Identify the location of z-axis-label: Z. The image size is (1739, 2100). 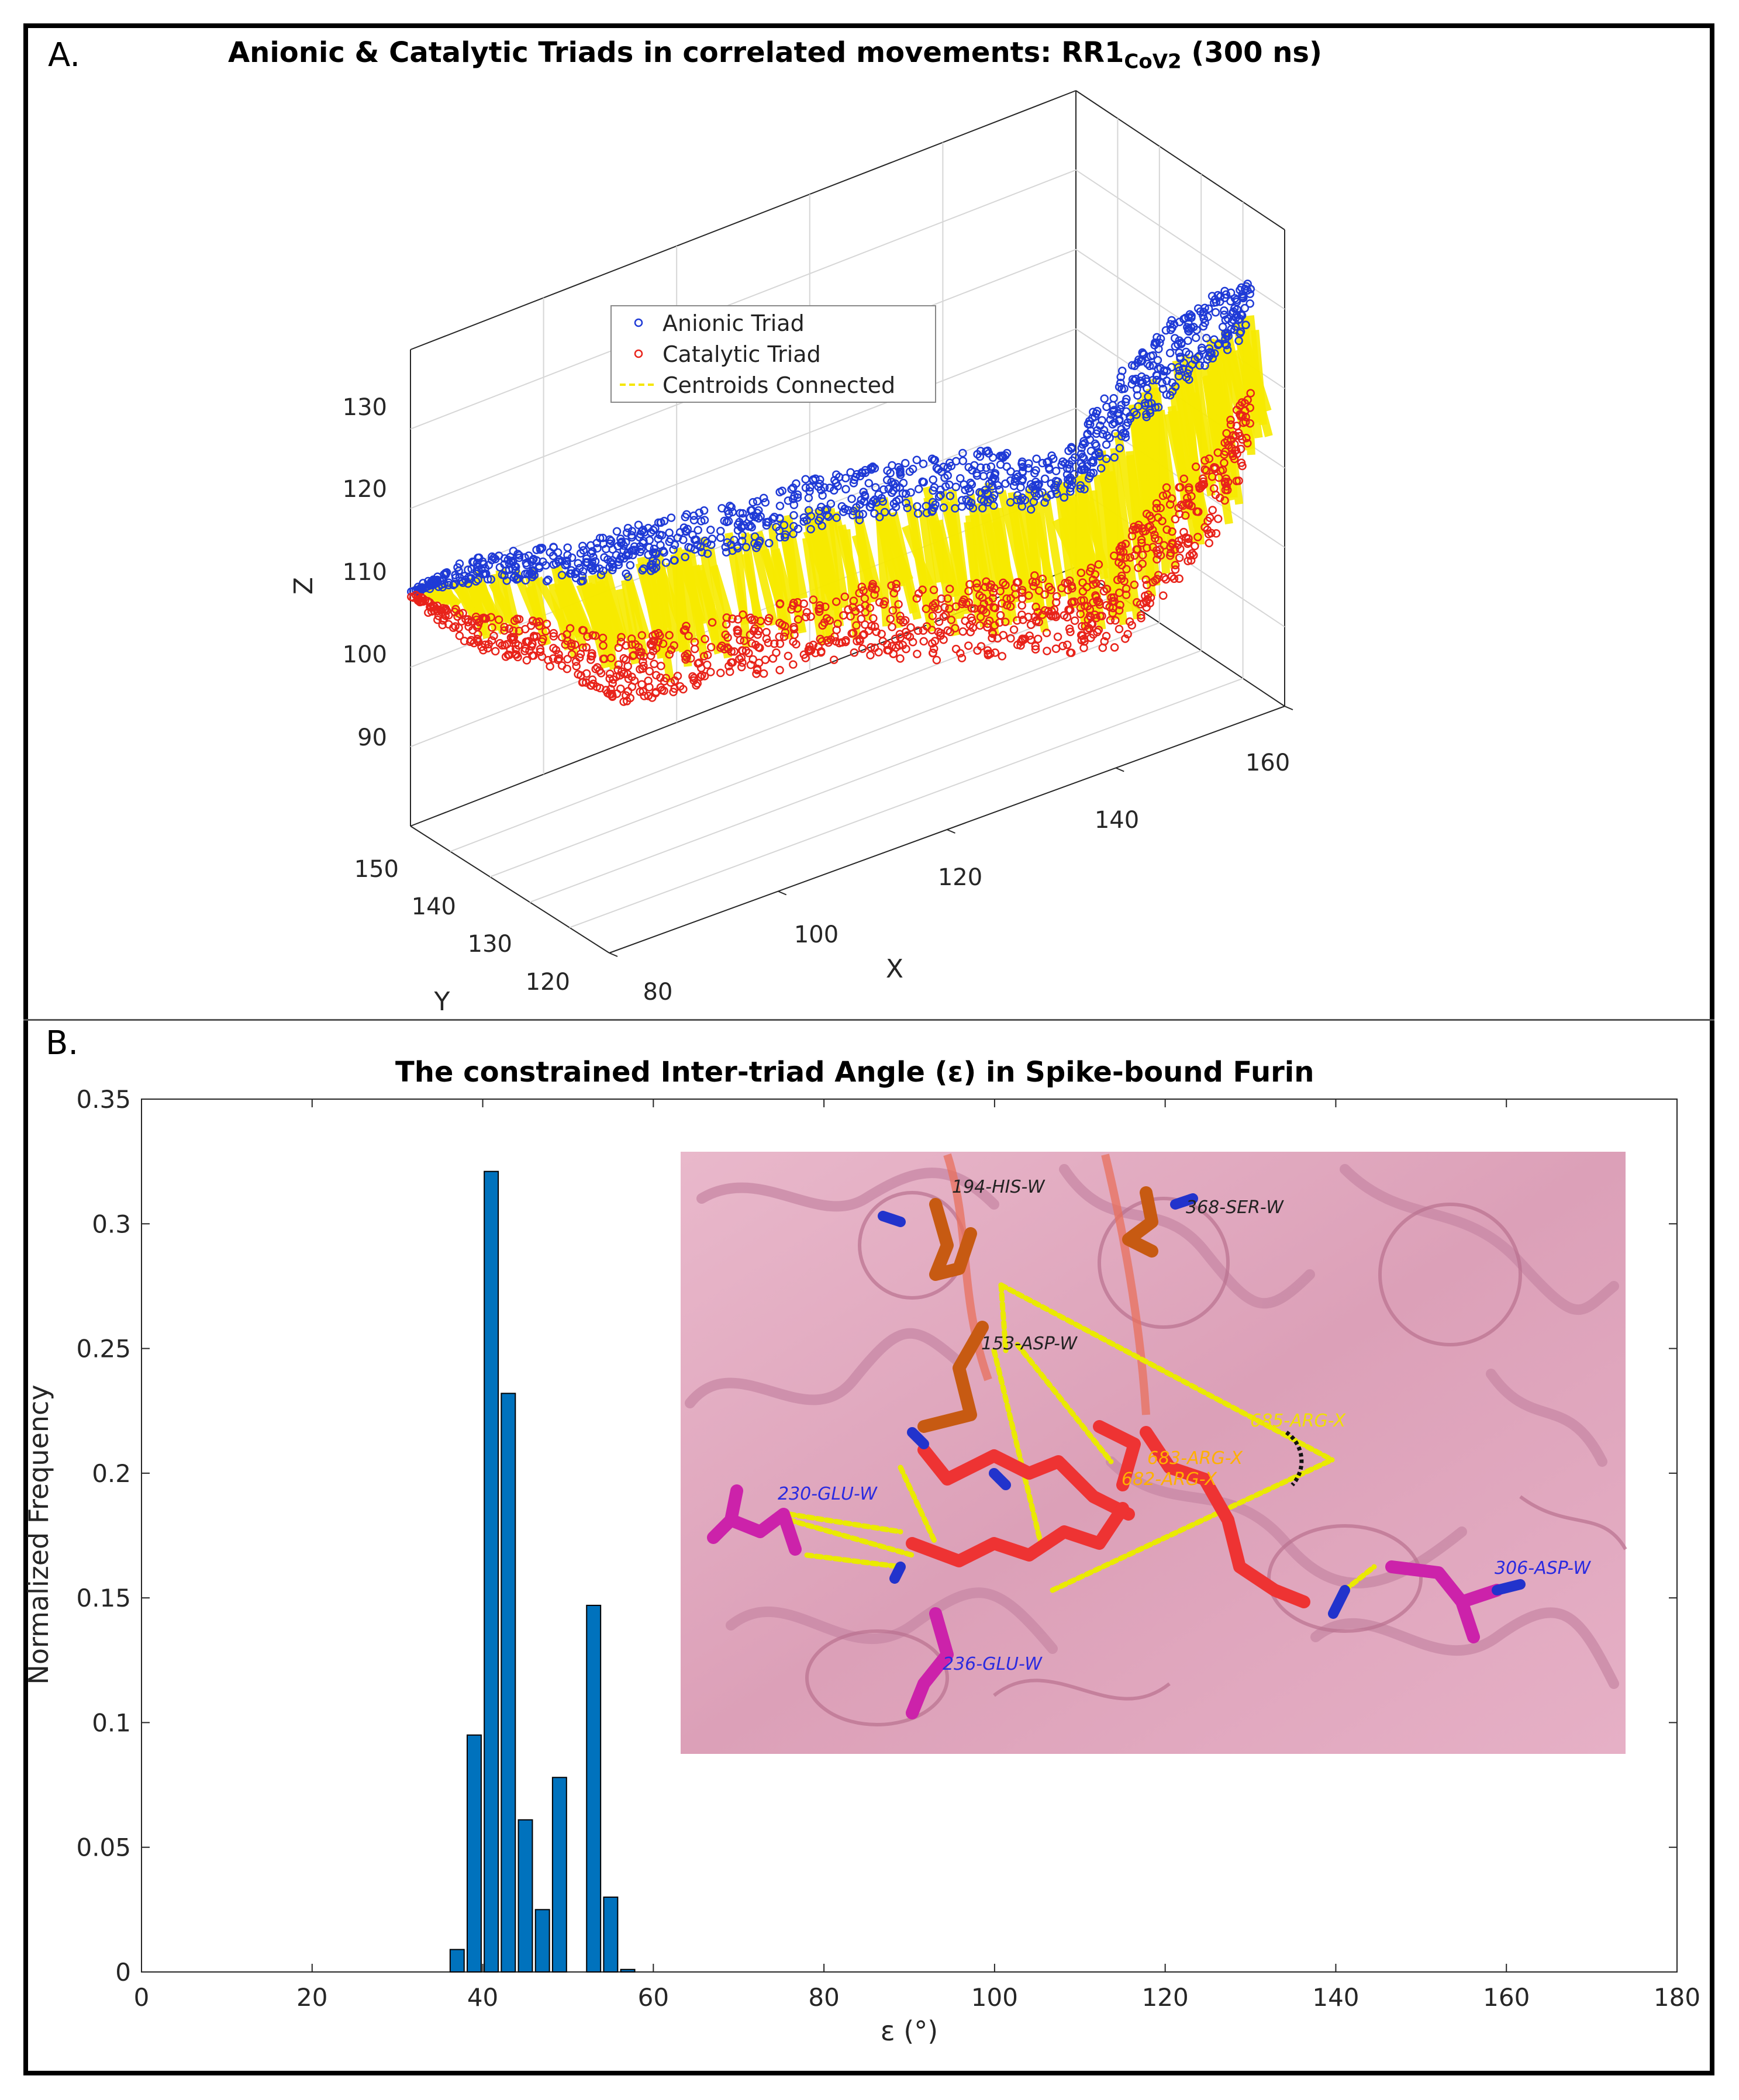
(304, 586).